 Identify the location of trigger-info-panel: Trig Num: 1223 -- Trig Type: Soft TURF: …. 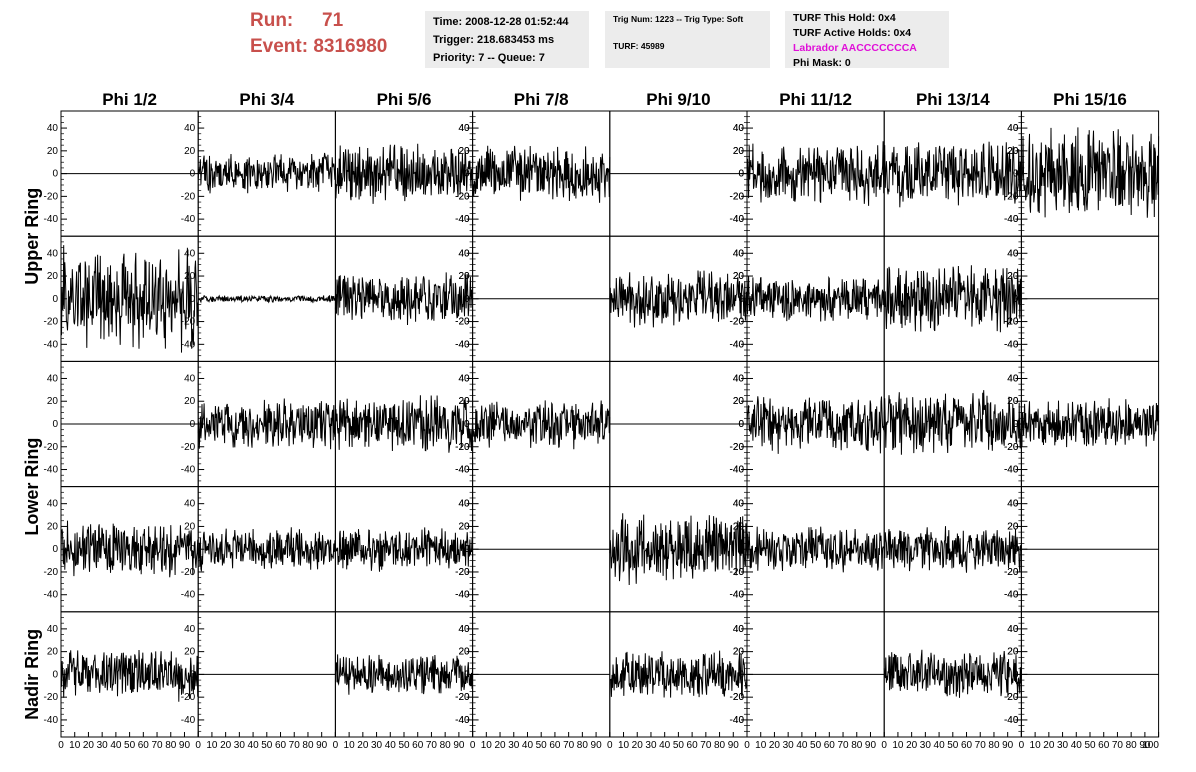
(687, 39).